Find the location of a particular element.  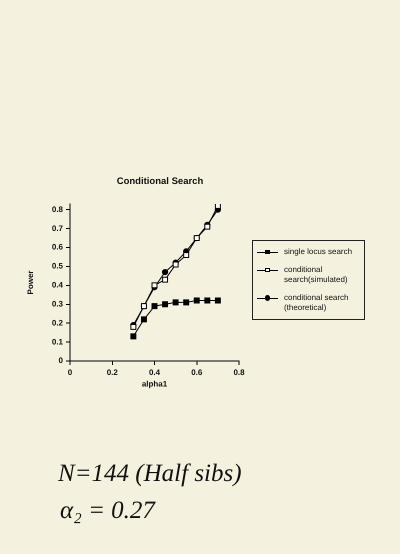

legend-label: conditional search (theoretical) is located at coordinates (317, 303).